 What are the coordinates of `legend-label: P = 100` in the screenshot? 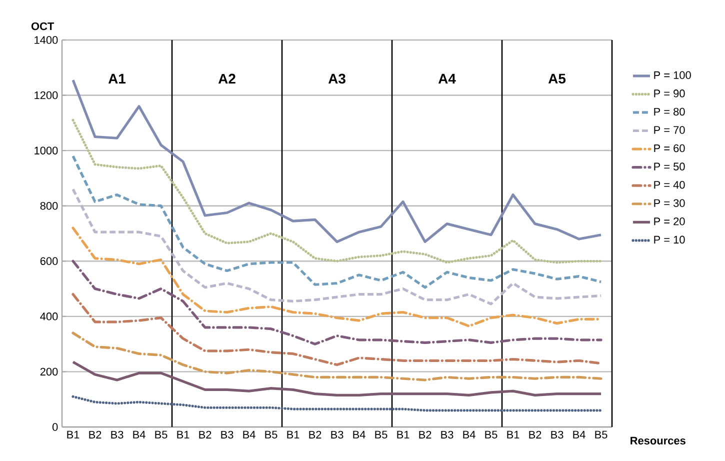 It's located at (672, 75).